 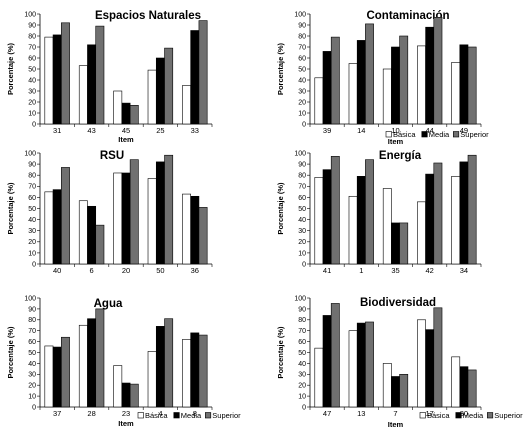 What do you see at coordinates (407, 16) in the screenshot?
I see `chart-title: Contaminación` at bounding box center [407, 16].